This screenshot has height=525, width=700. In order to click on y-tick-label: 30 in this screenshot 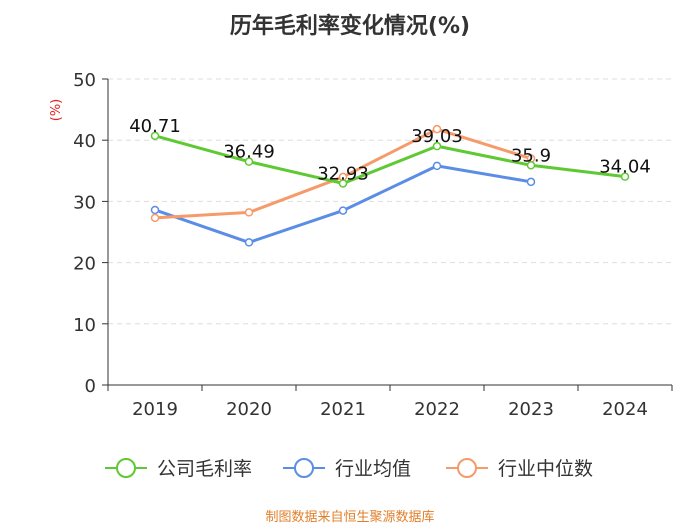, I will do `click(84, 202)`.